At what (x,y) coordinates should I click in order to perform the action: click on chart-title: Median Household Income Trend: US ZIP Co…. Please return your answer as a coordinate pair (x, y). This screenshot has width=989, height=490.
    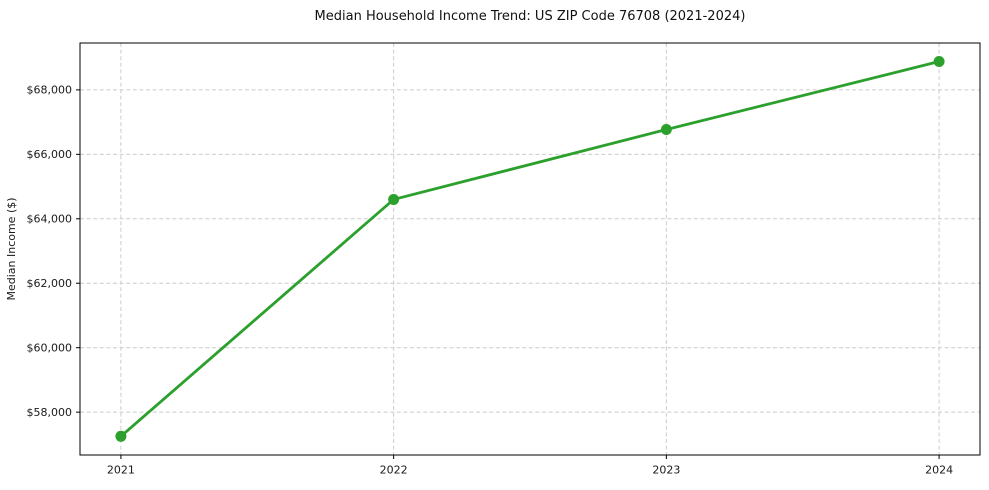
    Looking at the image, I should click on (530, 16).